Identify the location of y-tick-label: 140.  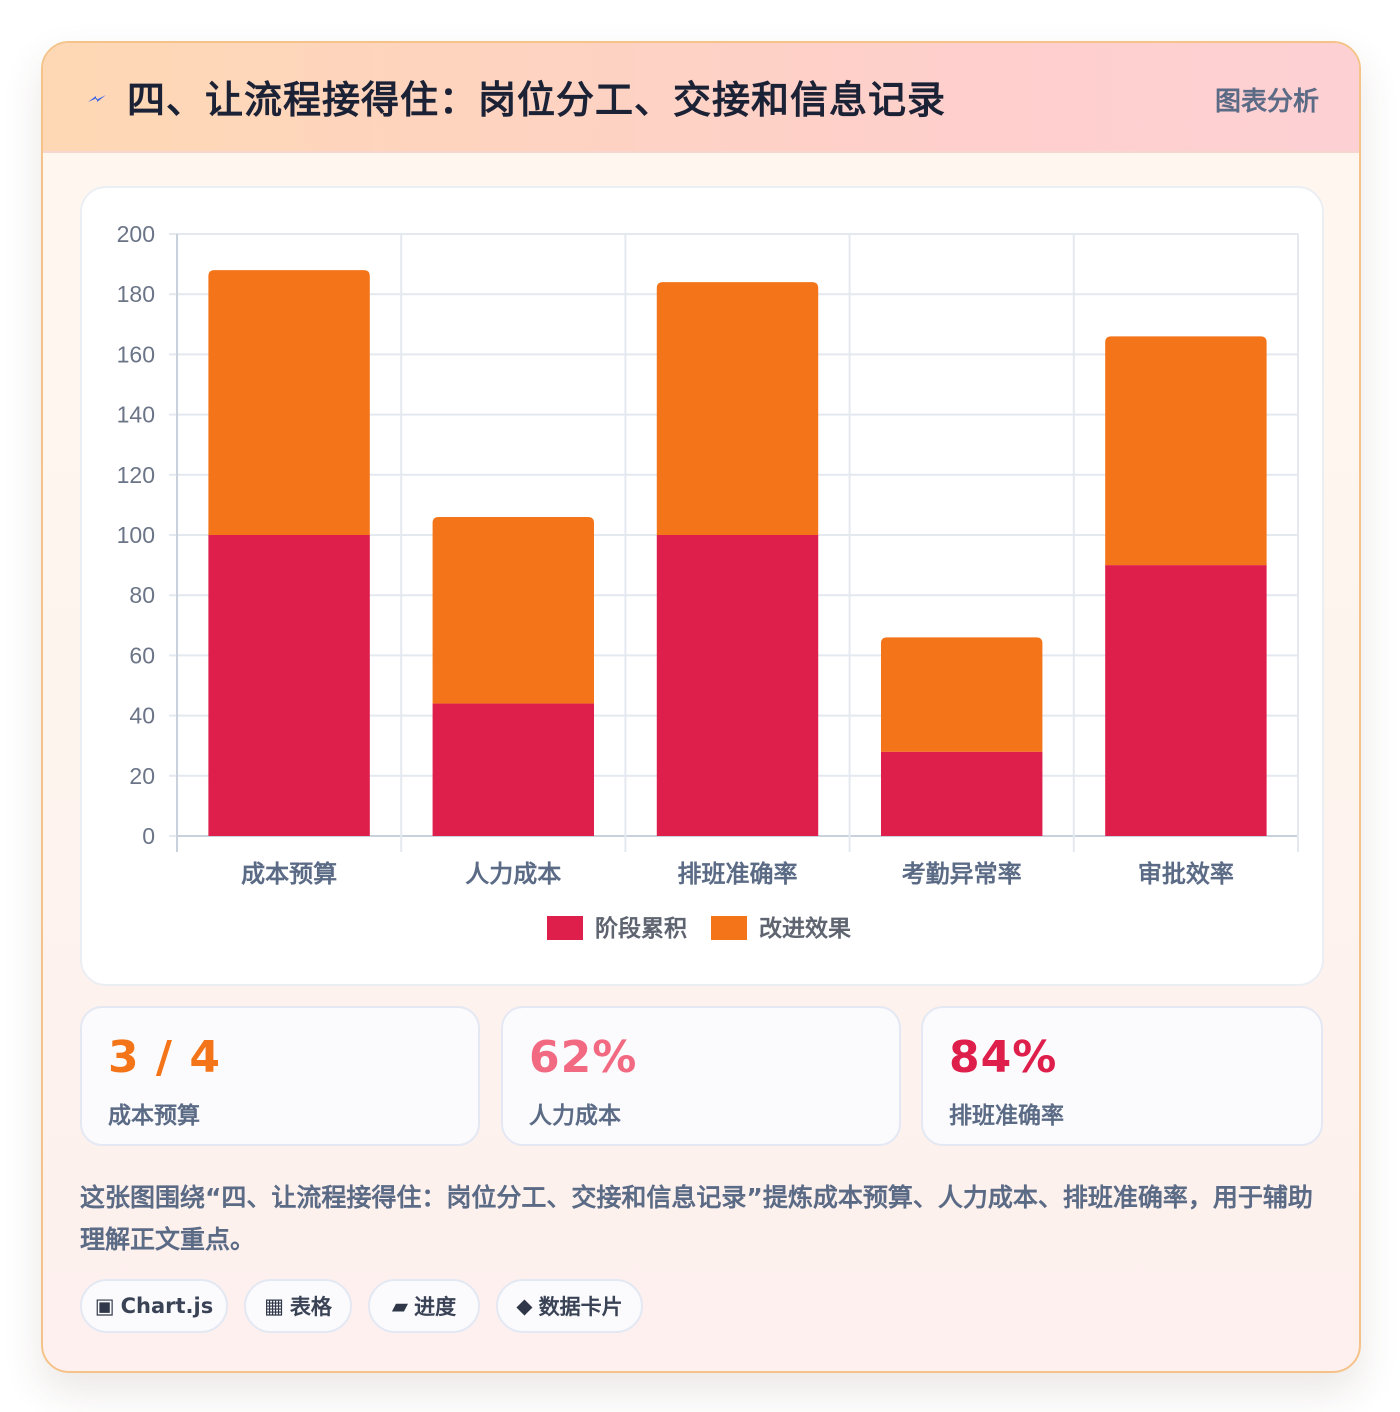
(136, 415).